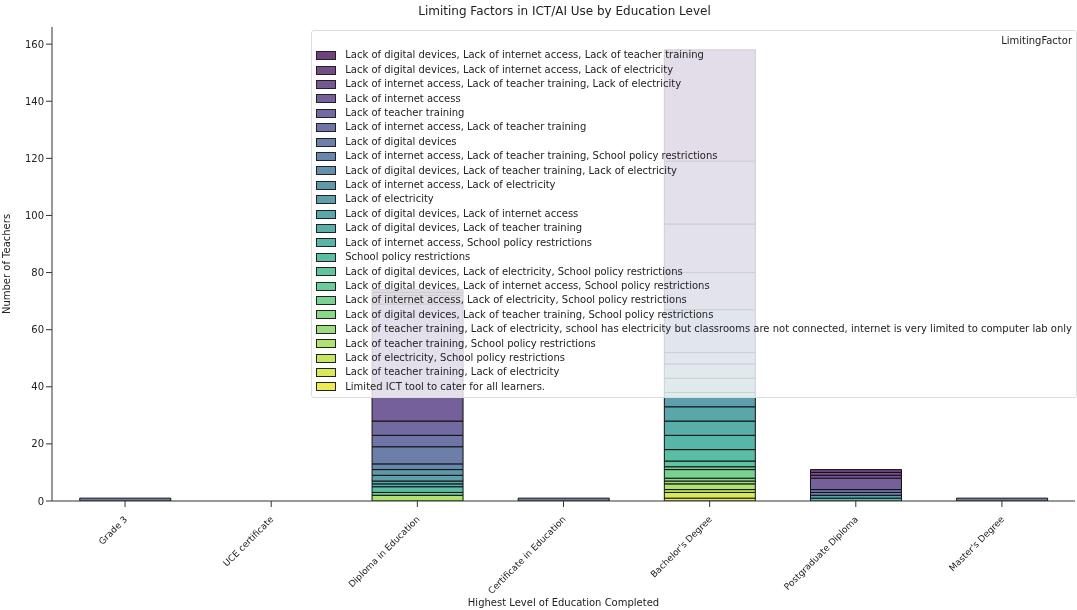 This screenshot has width=1077, height=610. I want to click on legend-label: Lack of teacher training, Lack of electricity, school has electricity but classrooms are not connected, internet is very limited to computer lab only, so click(708, 329).